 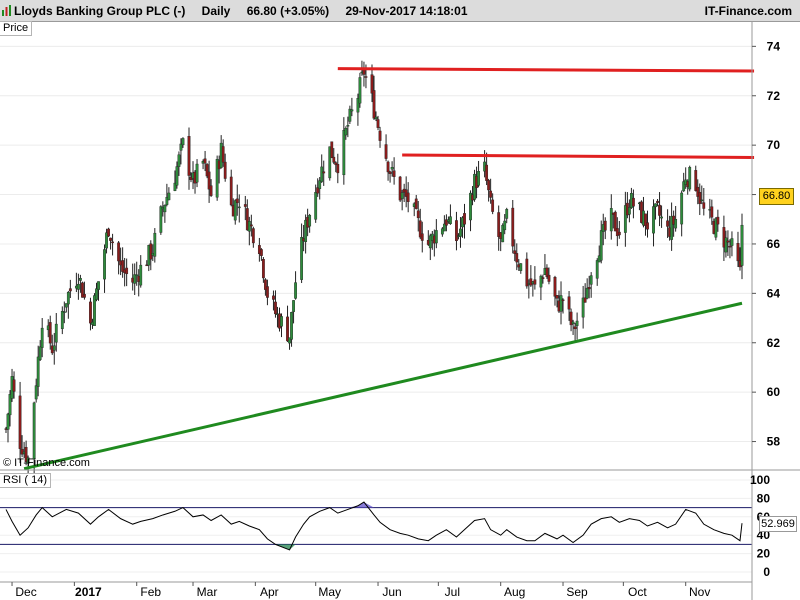 What do you see at coordinates (88, 592) in the screenshot?
I see `x-tick-label: 2017` at bounding box center [88, 592].